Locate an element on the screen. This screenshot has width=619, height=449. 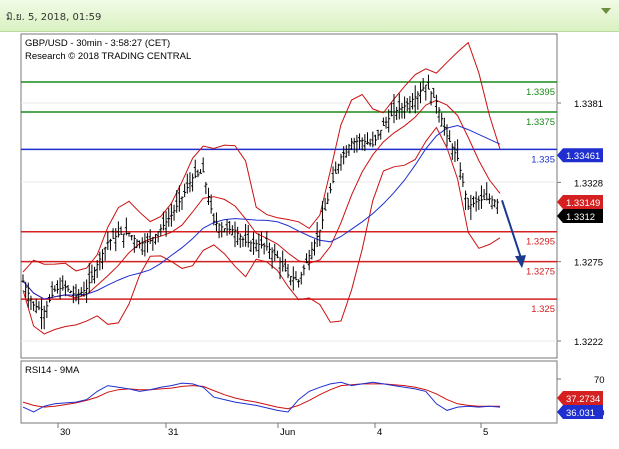
top-bar: มิ.ย. 5, 2018, 01:59 is located at coordinates (309, 16).